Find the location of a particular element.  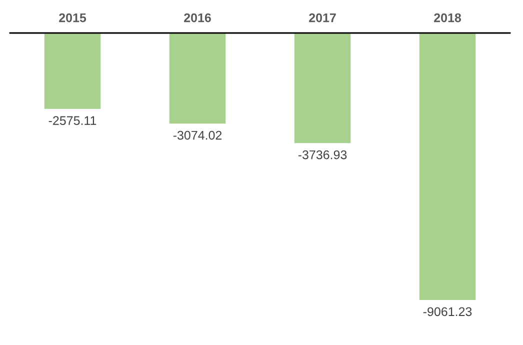

data-label: -3736.93 is located at coordinates (322, 155).